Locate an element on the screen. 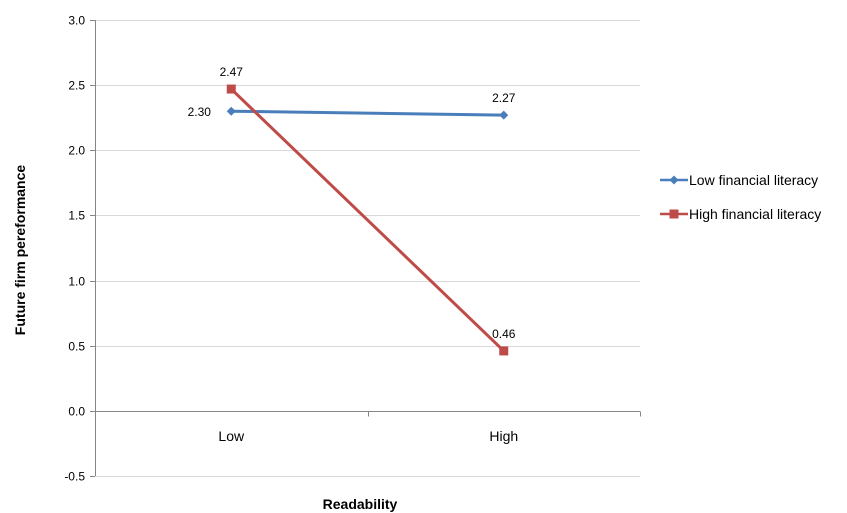 This screenshot has height=513, width=847. legend-swatch-square is located at coordinates (674, 214).